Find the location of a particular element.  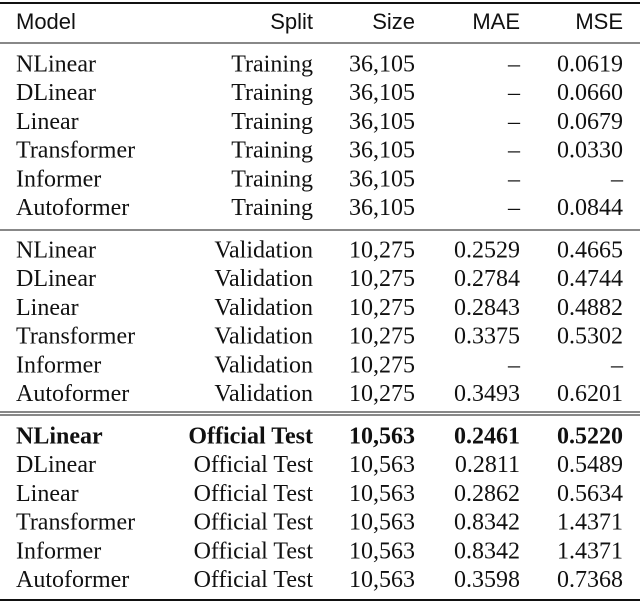

cell: 0.2862 is located at coordinates (487, 494).